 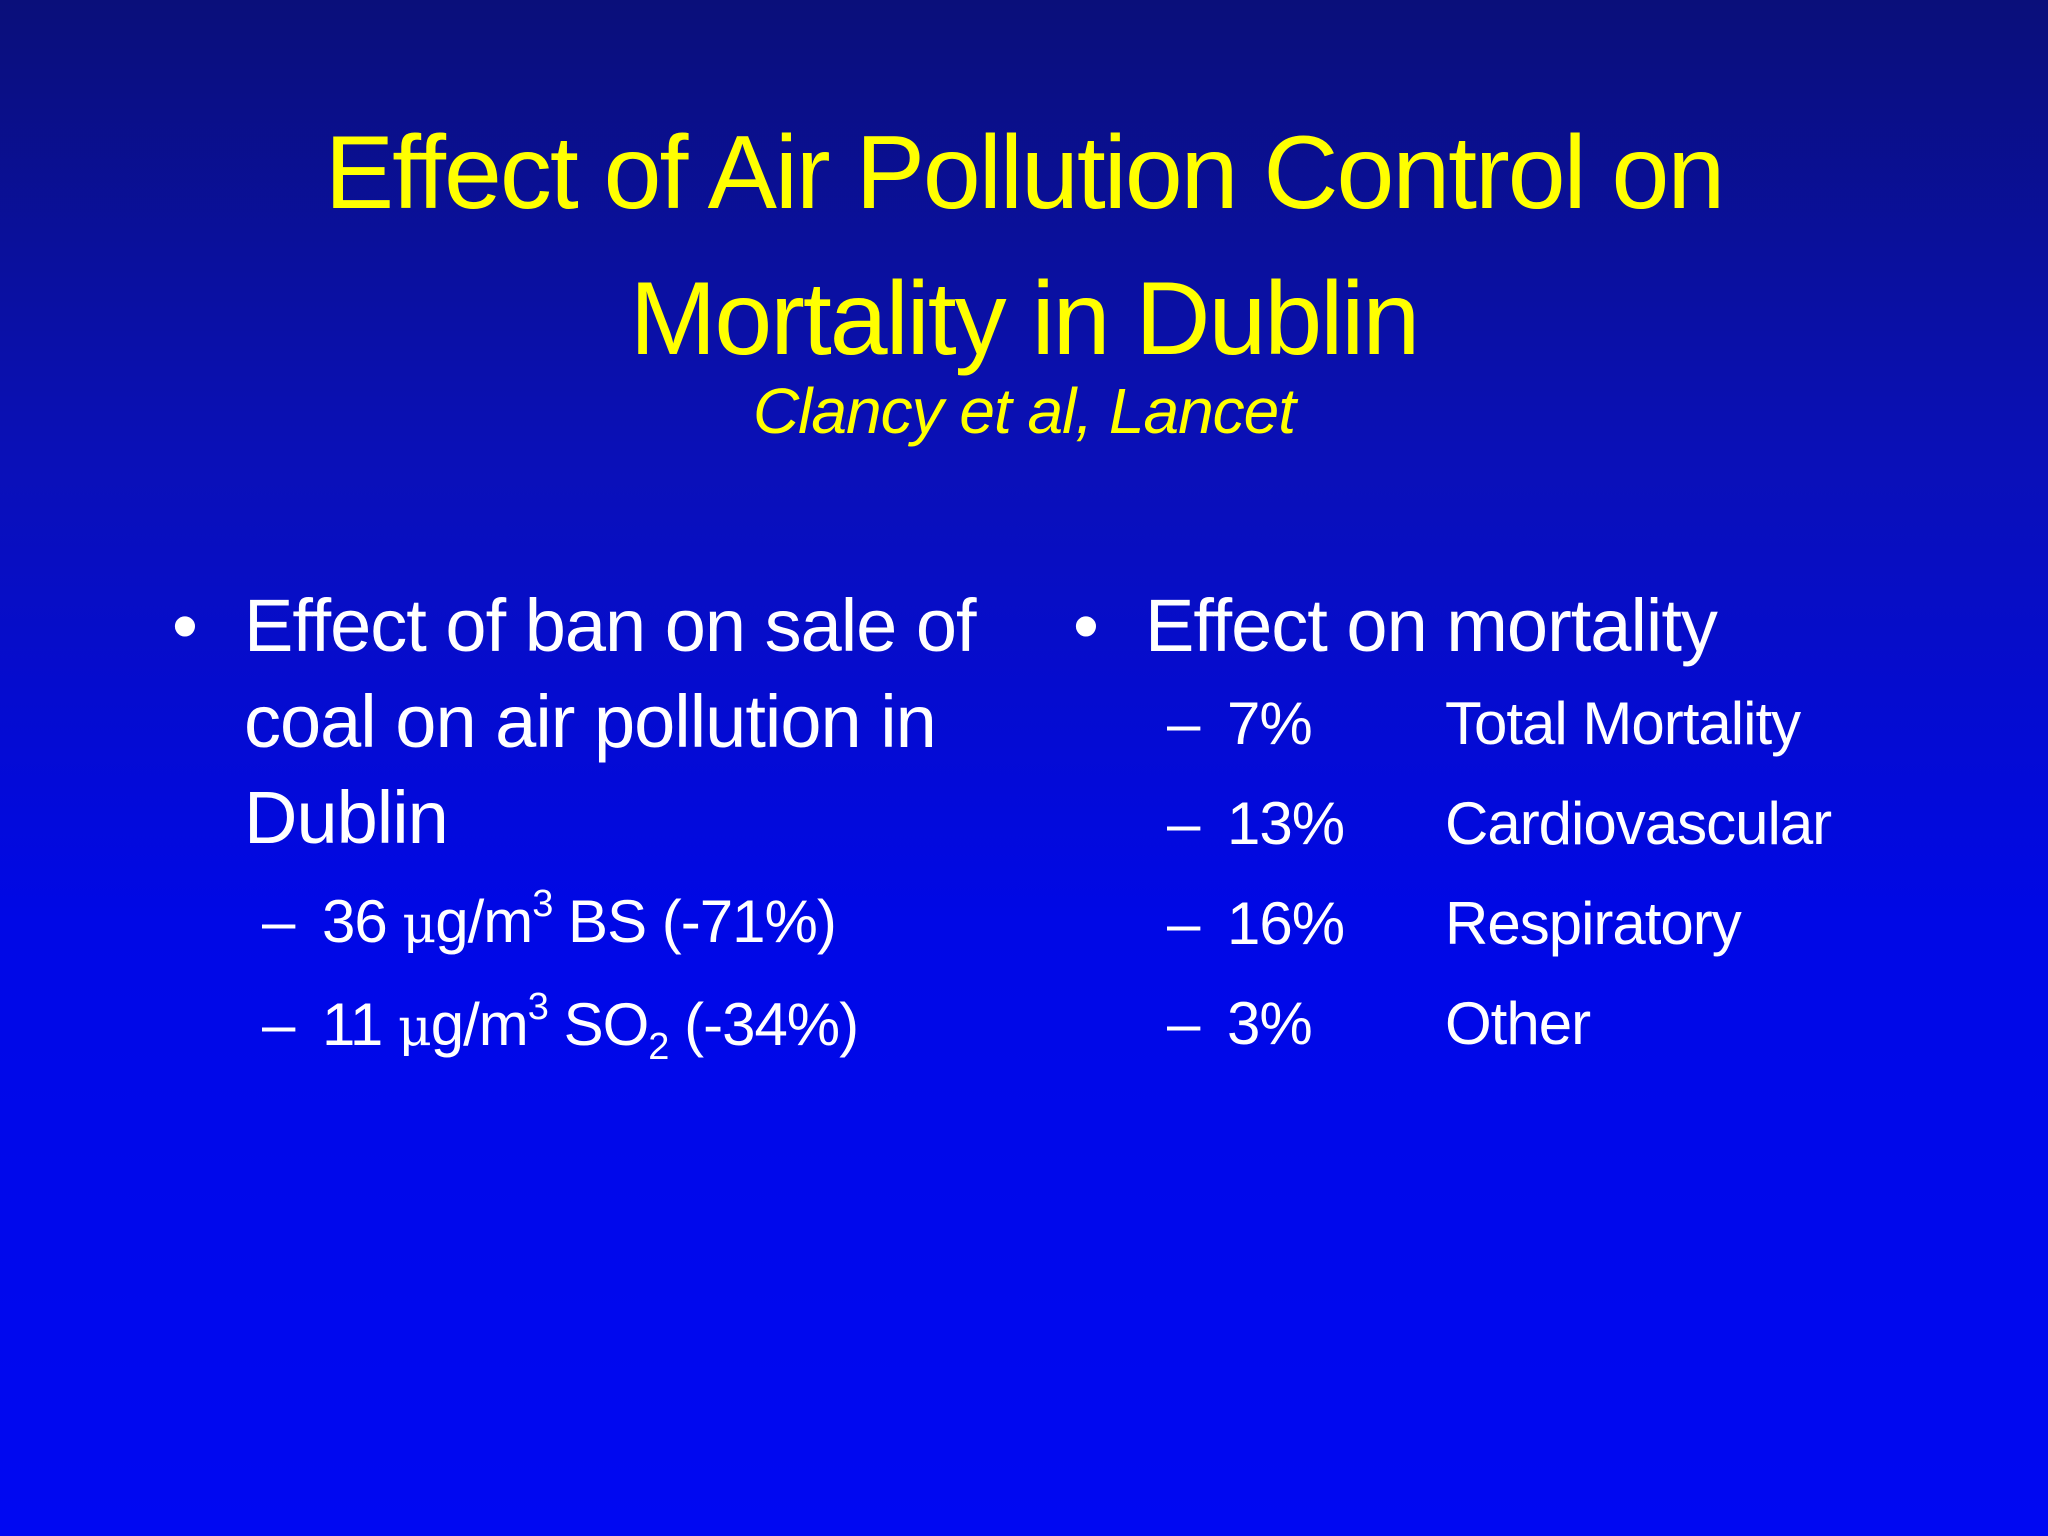 What do you see at coordinates (1638, 823) in the screenshot?
I see `mortality-category: Cardiovascular` at bounding box center [1638, 823].